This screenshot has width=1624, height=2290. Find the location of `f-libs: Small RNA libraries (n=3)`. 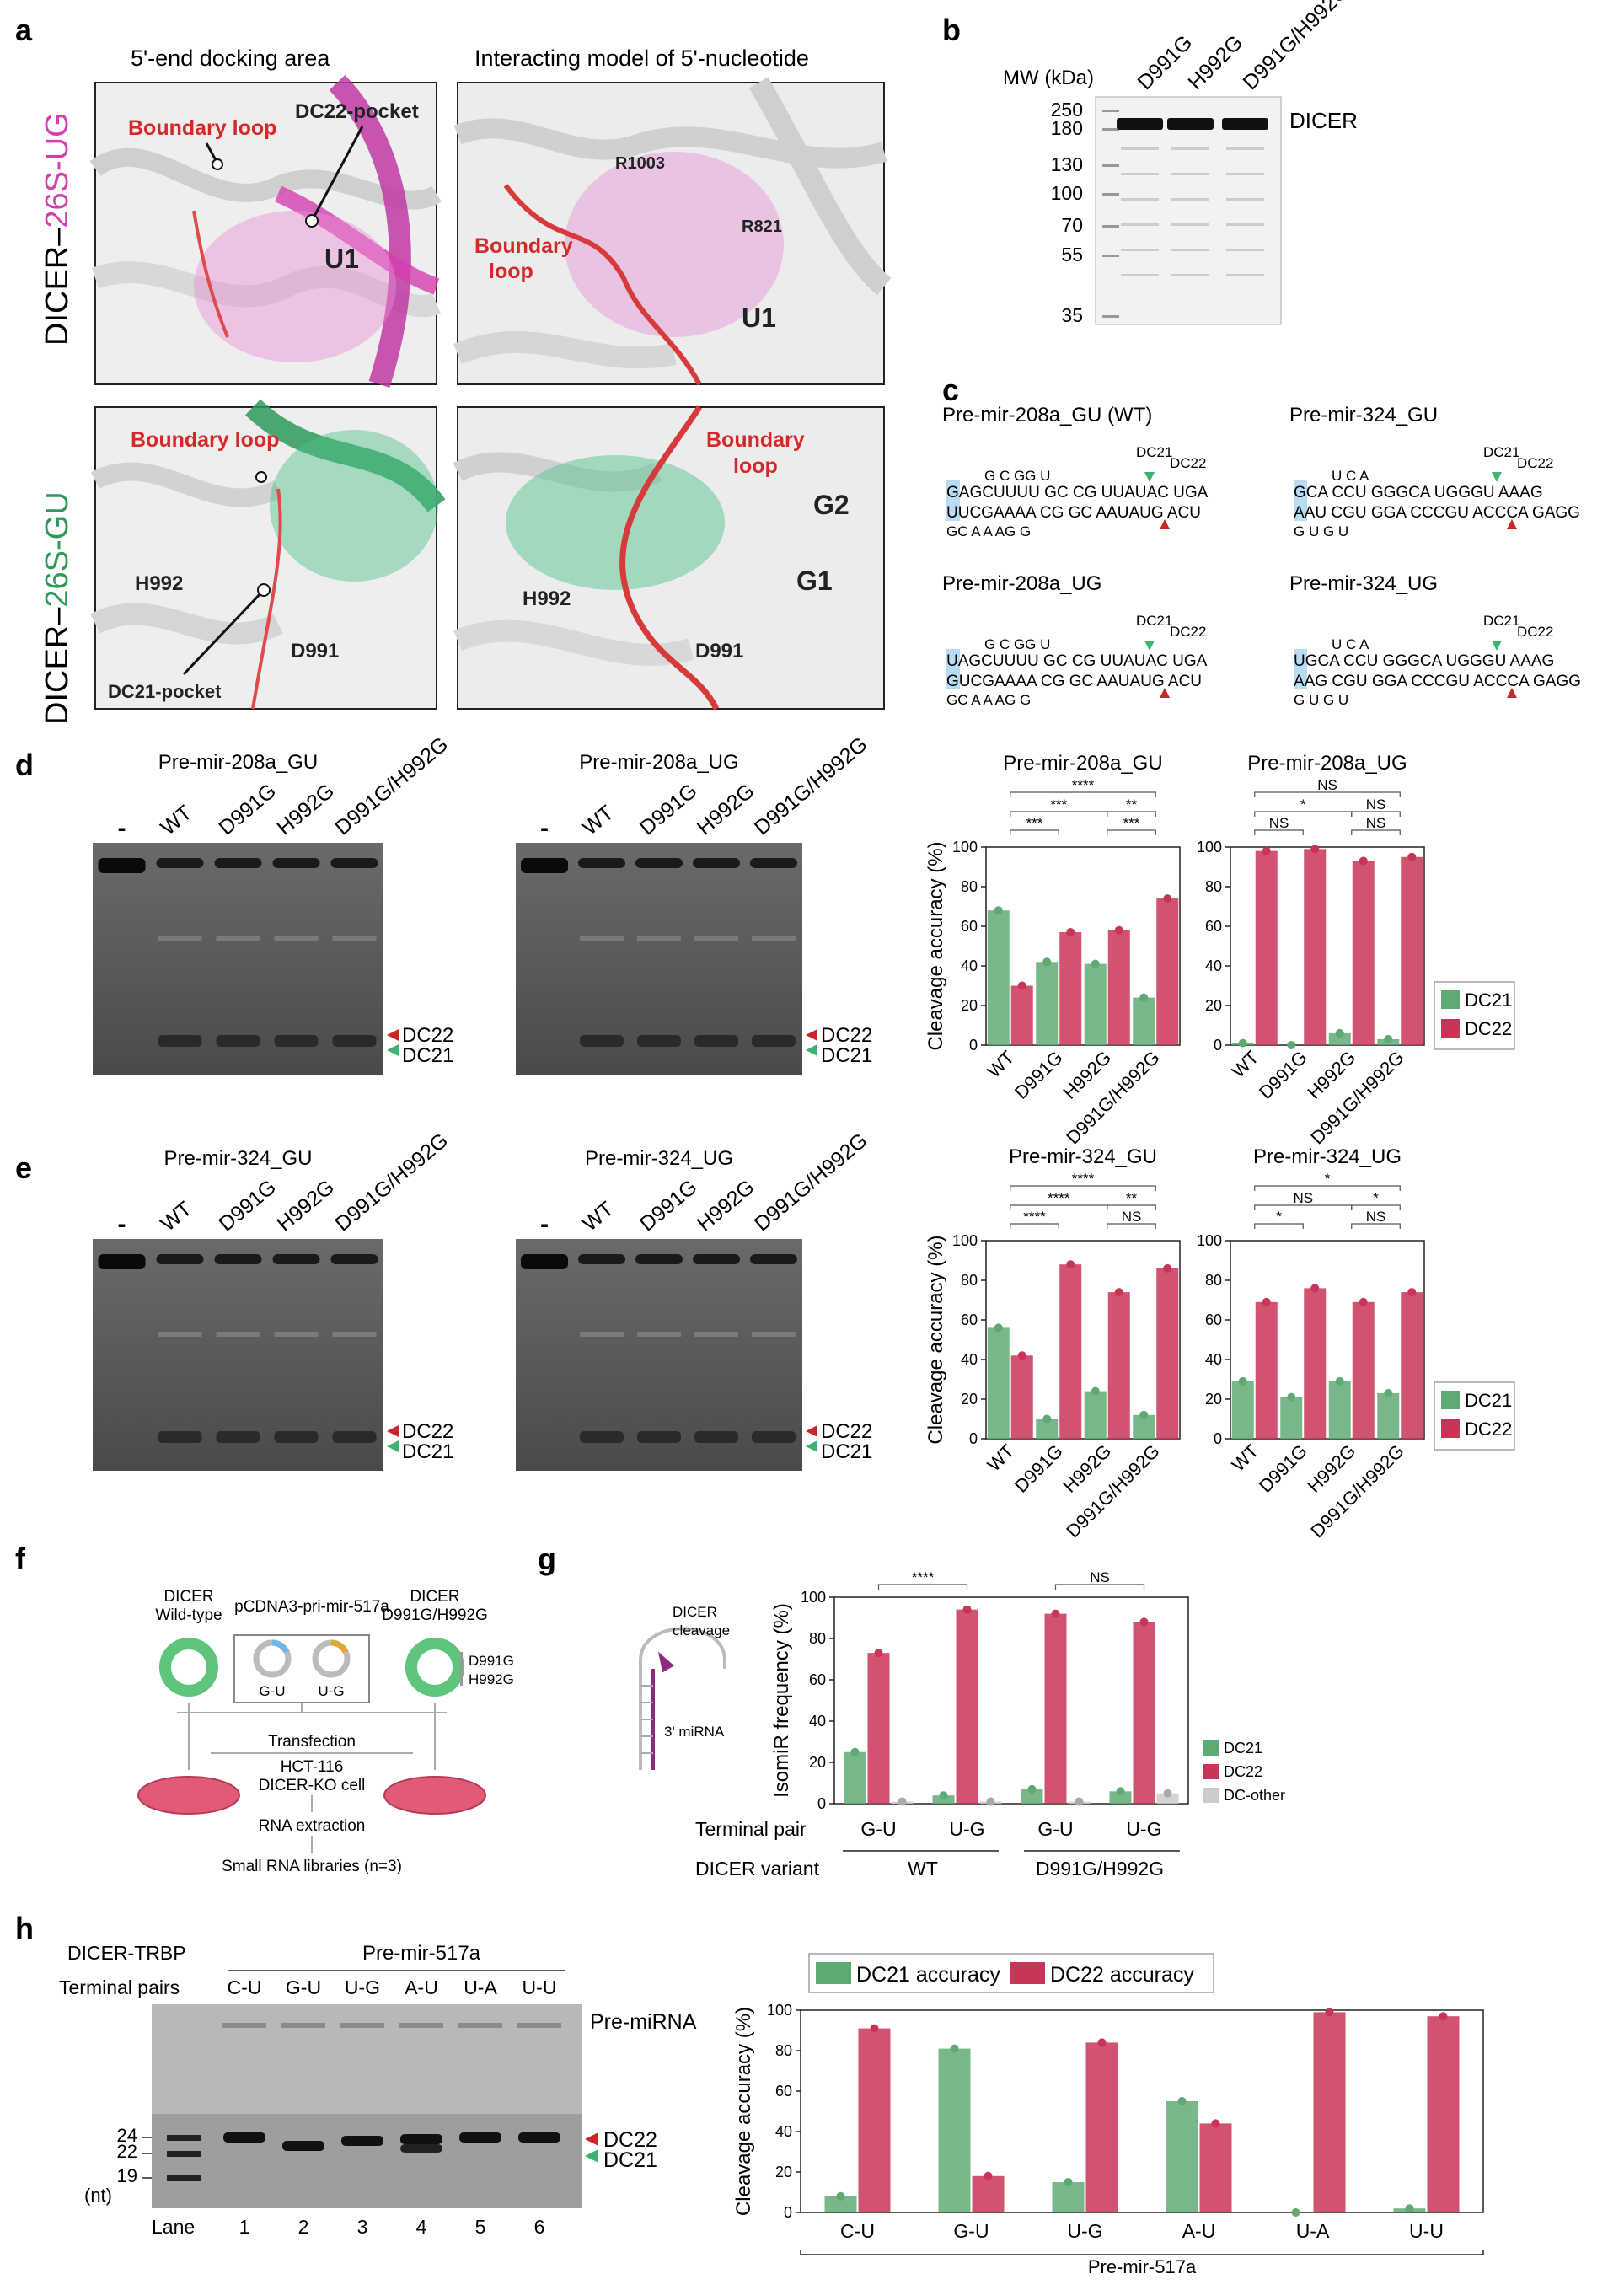

f-libs: Small RNA libraries (n=3) is located at coordinates (312, 1867).